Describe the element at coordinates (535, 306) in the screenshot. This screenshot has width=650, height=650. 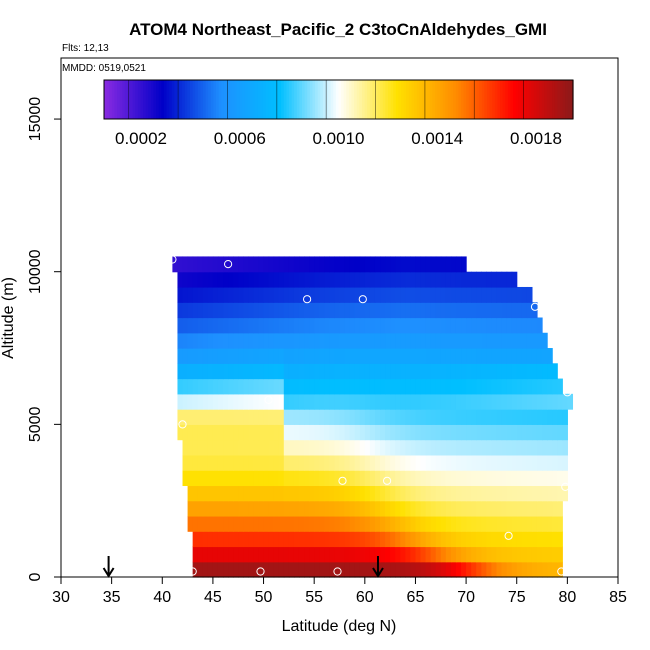
I see `flight-point` at that location.